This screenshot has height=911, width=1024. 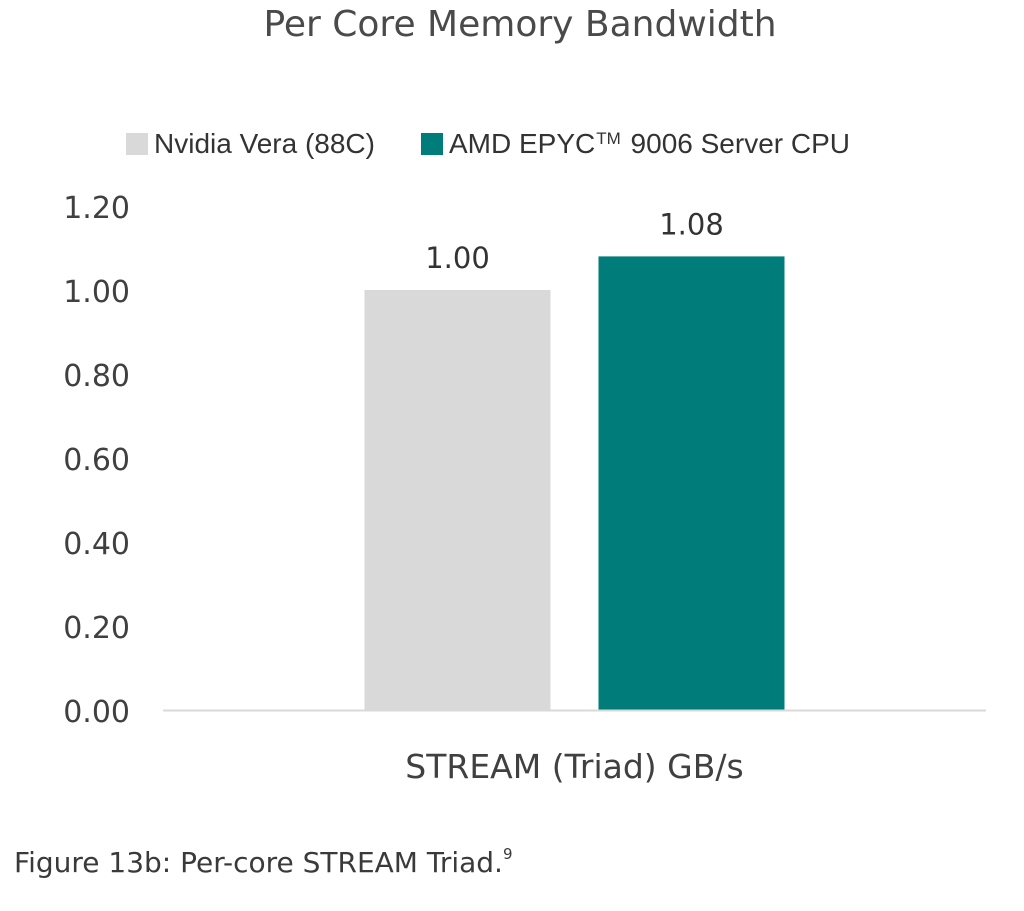 I want to click on legend-label-amd-suffix: 9006 Server CPU, so click(x=736, y=143).